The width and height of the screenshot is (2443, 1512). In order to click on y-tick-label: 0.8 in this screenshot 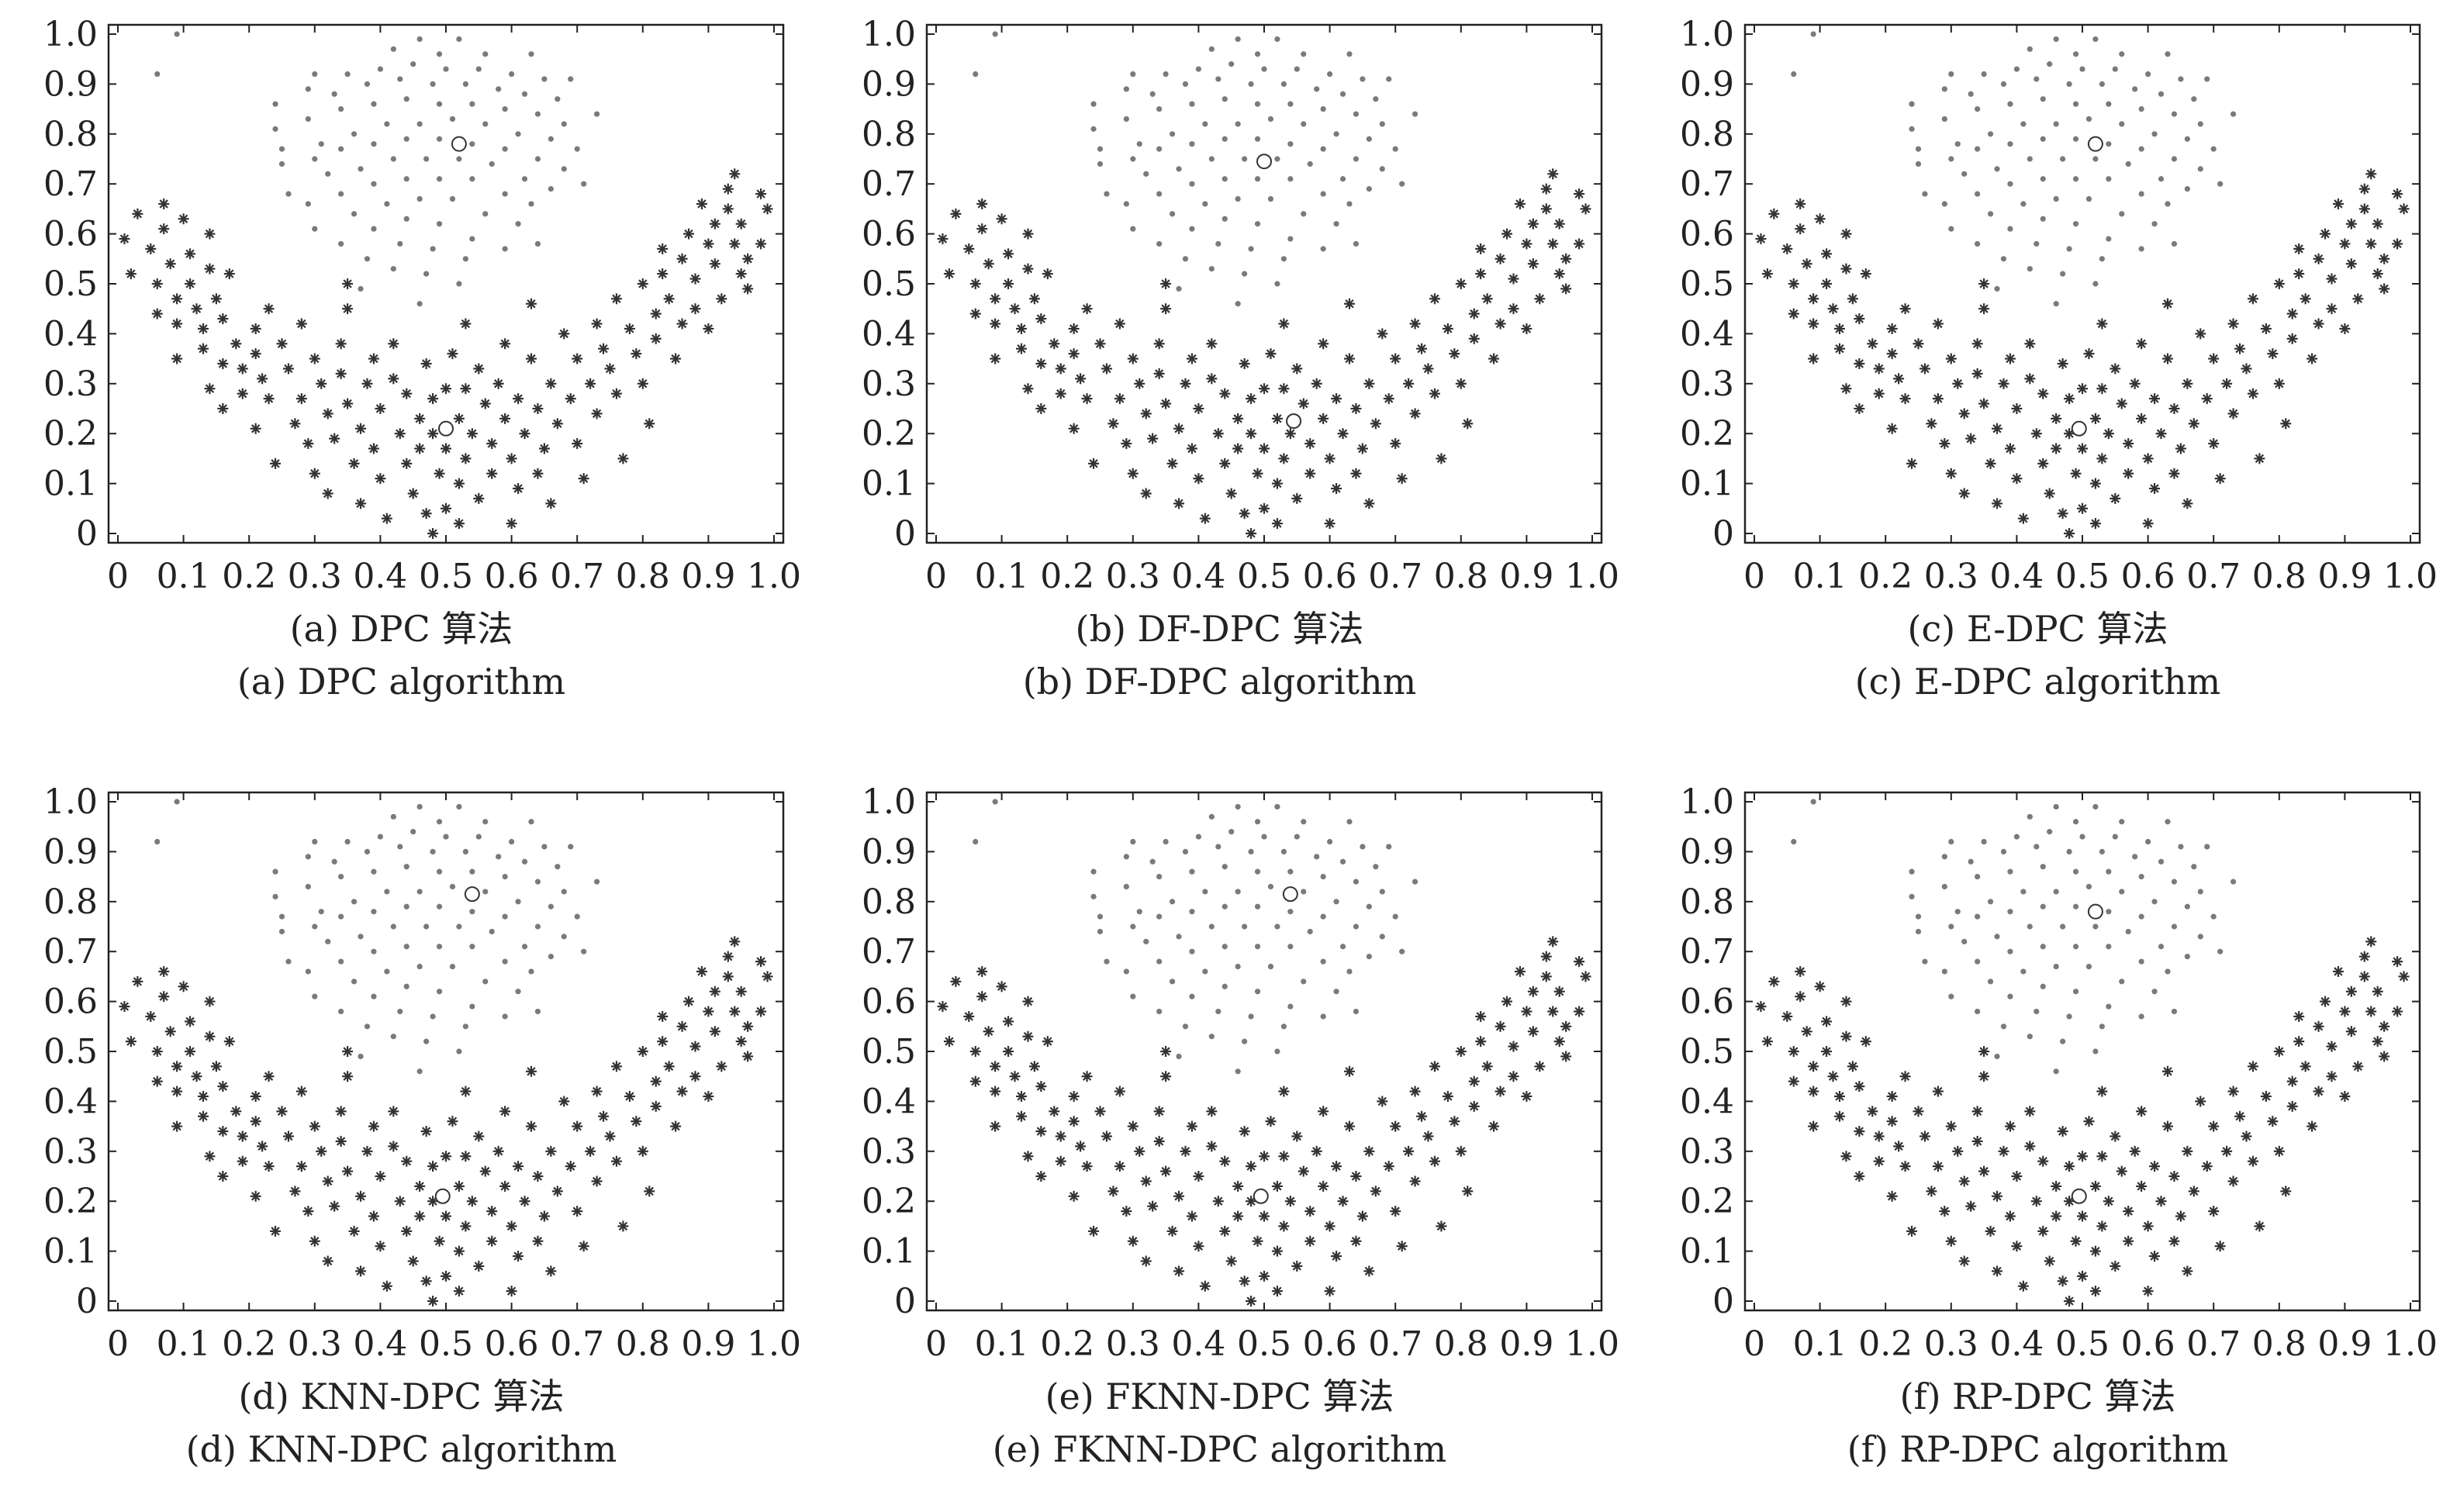, I will do `click(889, 134)`.